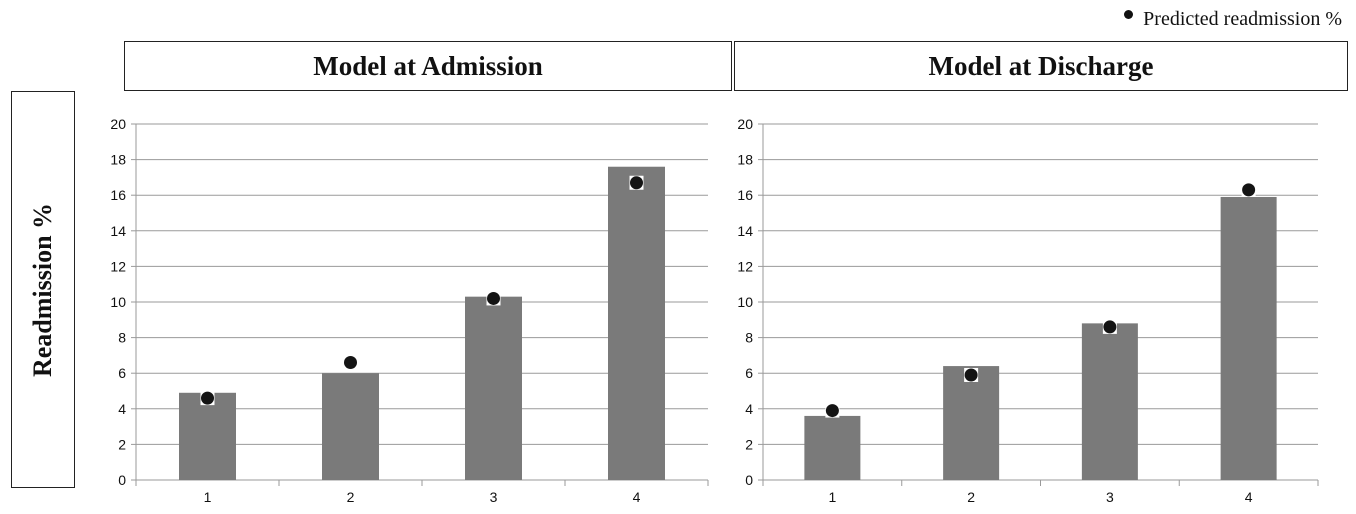 Image resolution: width=1356 pixels, height=514 pixels. Describe the element at coordinates (1242, 19) in the screenshot. I see `legend-label: Predicted readmission %` at that location.